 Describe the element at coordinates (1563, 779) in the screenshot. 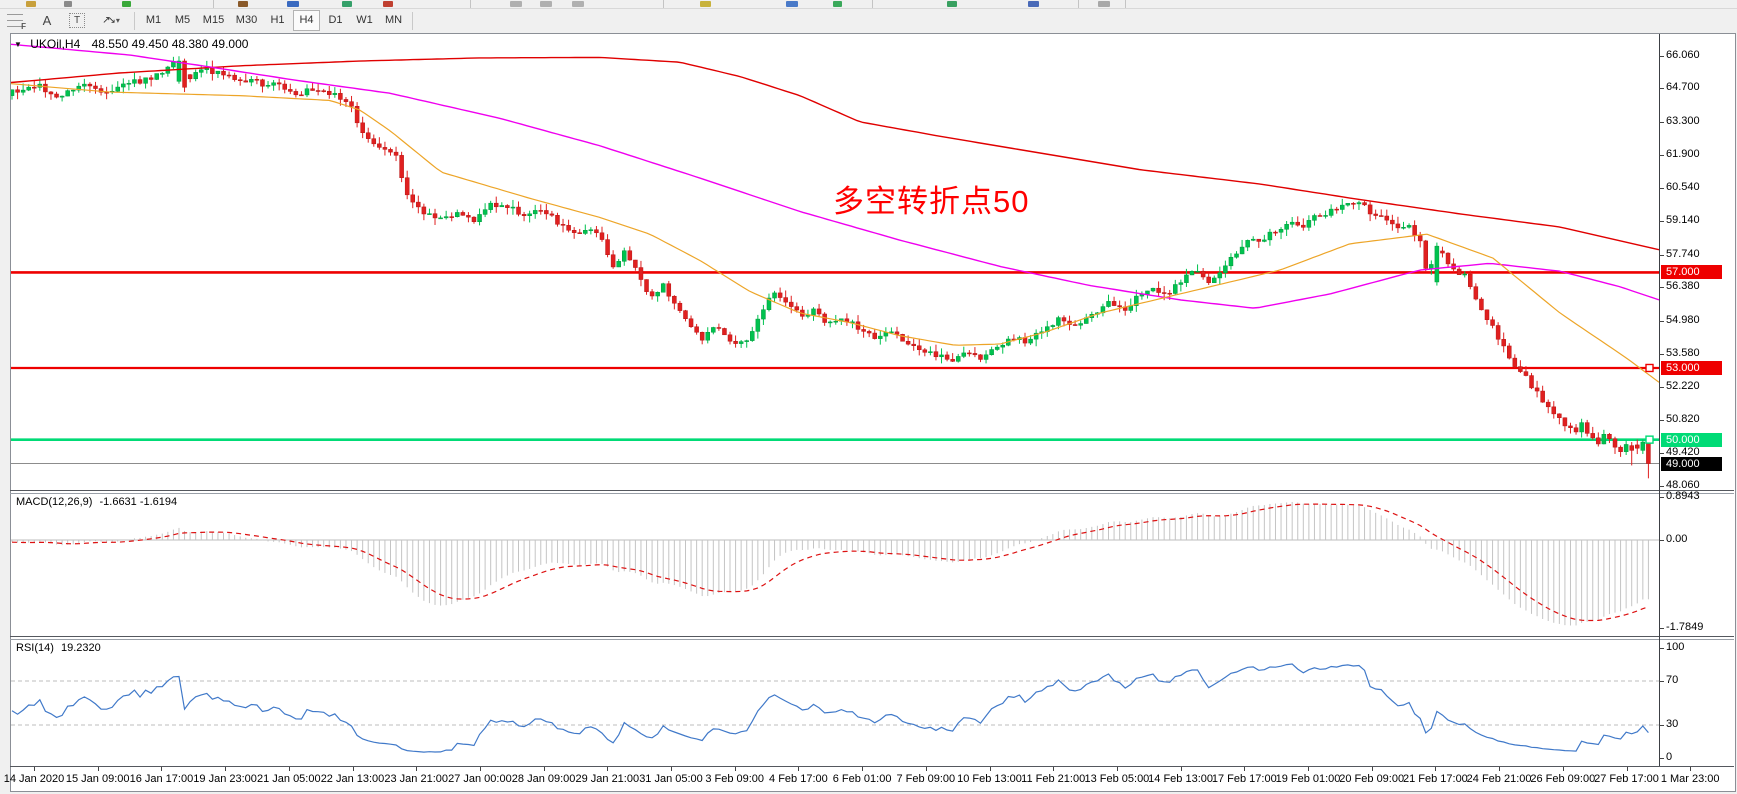

I see `time-axis-label: 26 Feb 09:00` at that location.